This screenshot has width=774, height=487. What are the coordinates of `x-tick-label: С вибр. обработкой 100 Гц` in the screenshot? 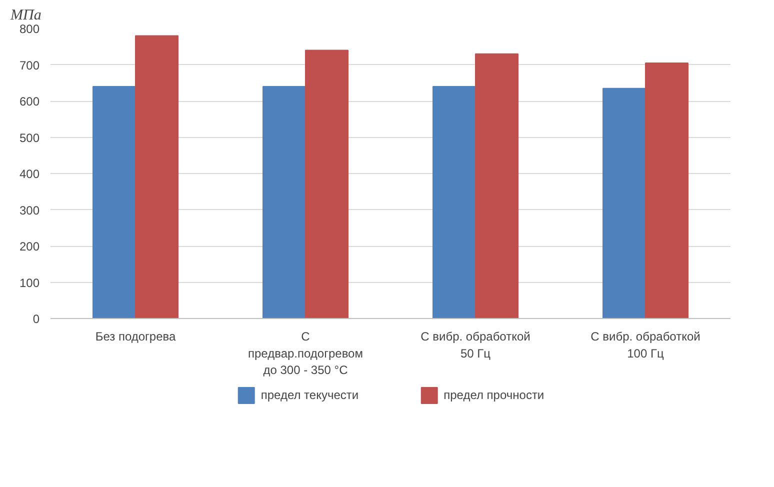 It's located at (645, 345).